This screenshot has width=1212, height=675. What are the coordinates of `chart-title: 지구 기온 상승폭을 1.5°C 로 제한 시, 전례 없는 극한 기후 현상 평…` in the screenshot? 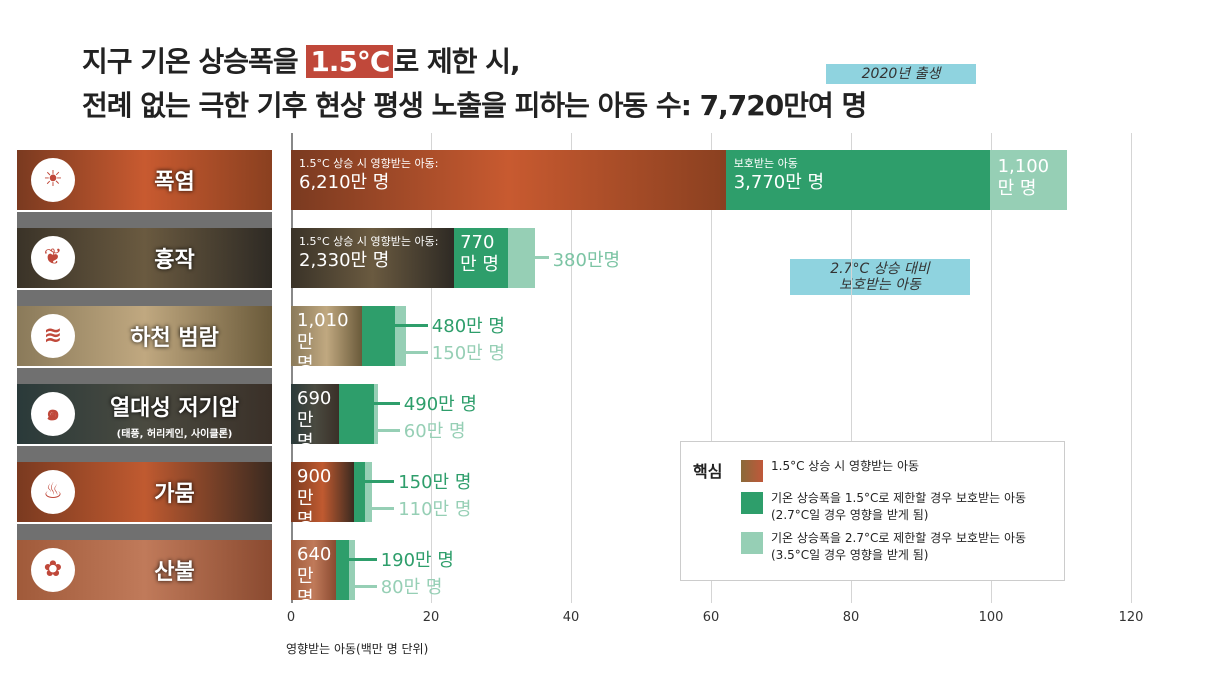 It's located at (474, 84).